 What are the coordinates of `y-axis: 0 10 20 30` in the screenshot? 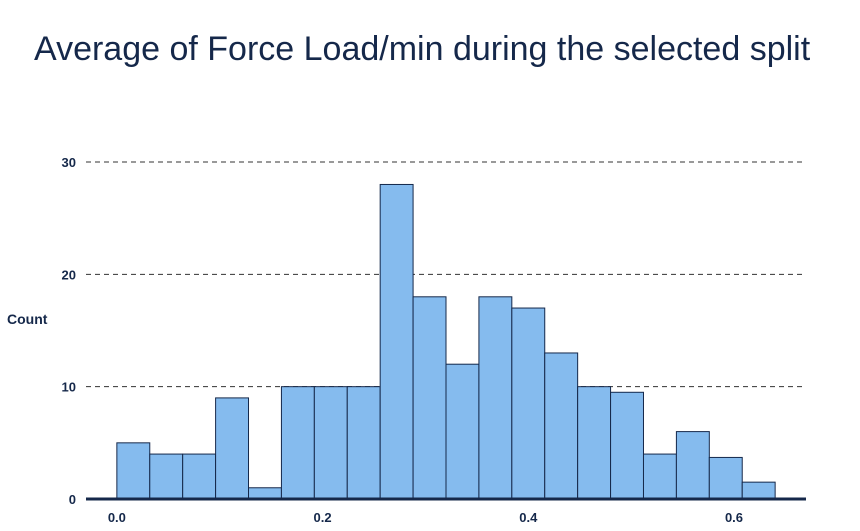 It's located at (69, 331).